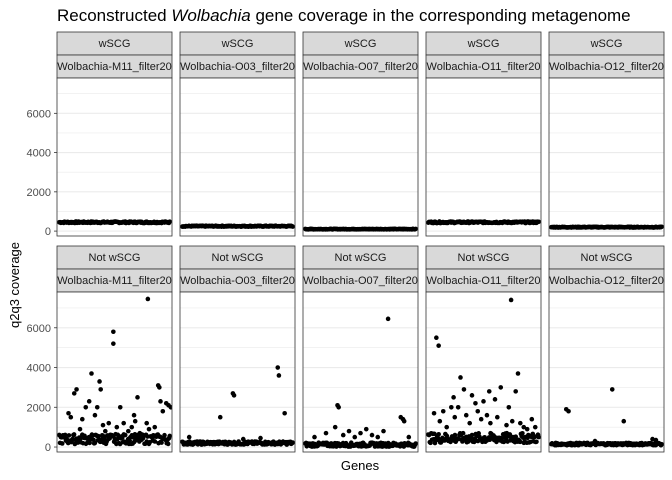 This screenshot has width=672, height=480. Describe the element at coordinates (39, 329) in the screenshot. I see `y-tick-label: 6000` at that location.